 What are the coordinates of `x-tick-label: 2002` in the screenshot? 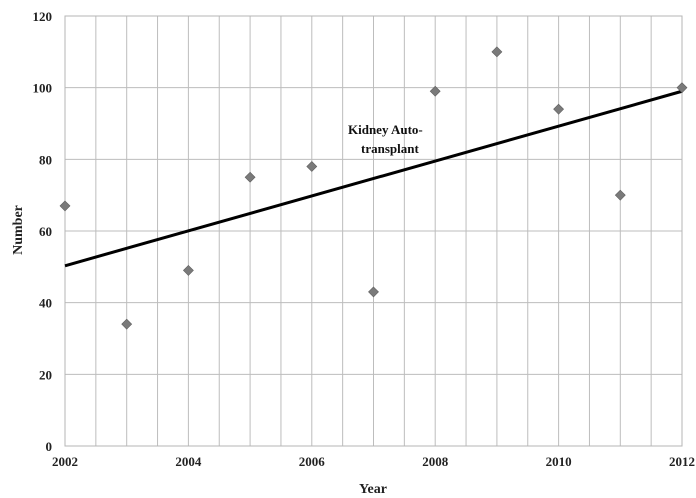 It's located at (65, 461).